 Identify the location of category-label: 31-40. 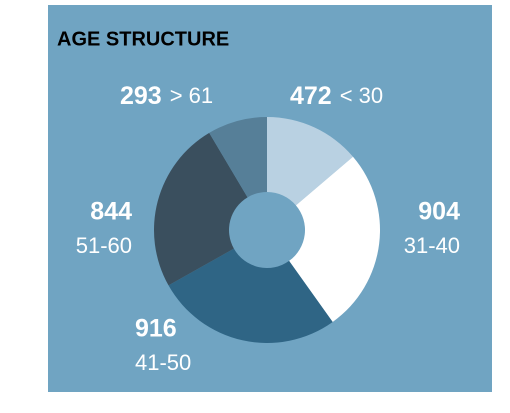
(432, 245).